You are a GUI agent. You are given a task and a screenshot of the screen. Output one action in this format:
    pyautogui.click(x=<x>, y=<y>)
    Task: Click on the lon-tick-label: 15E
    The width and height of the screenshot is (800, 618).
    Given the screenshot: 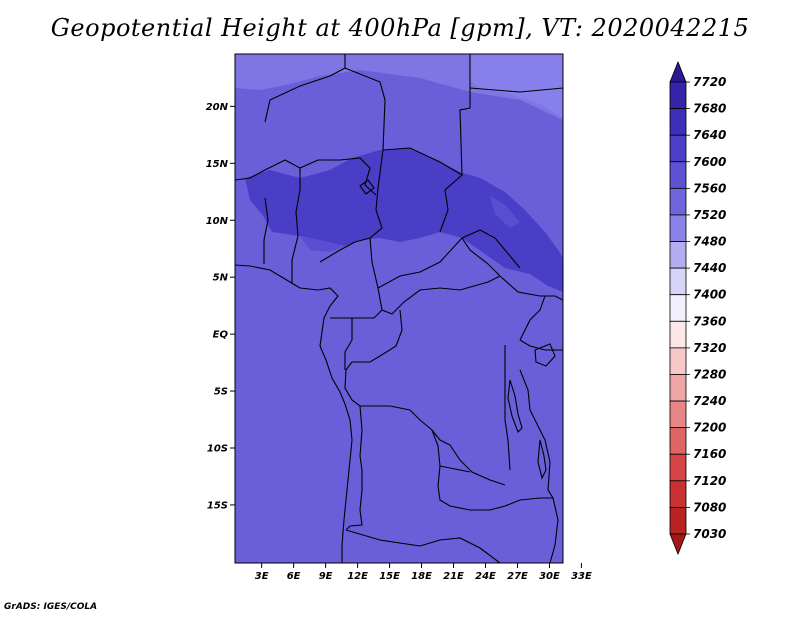 What is the action you would take?
    pyautogui.click(x=389, y=576)
    